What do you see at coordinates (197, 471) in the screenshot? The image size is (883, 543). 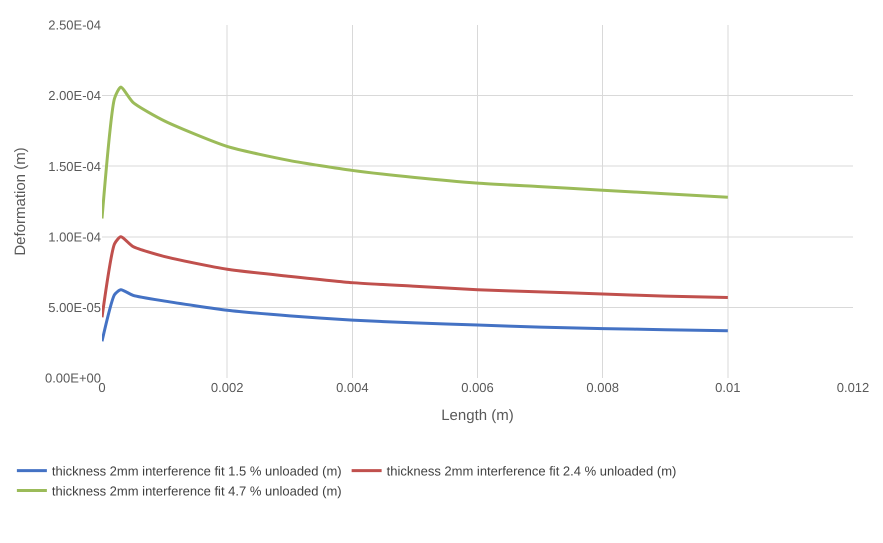 I see `legend-label: thickness 2mm interference fit 1.5 % unloaded (m)` at bounding box center [197, 471].